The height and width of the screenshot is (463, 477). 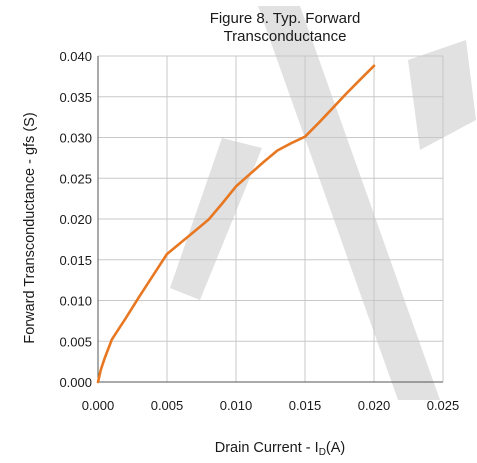 I want to click on x-tick-label: 0.020, so click(x=374, y=405).